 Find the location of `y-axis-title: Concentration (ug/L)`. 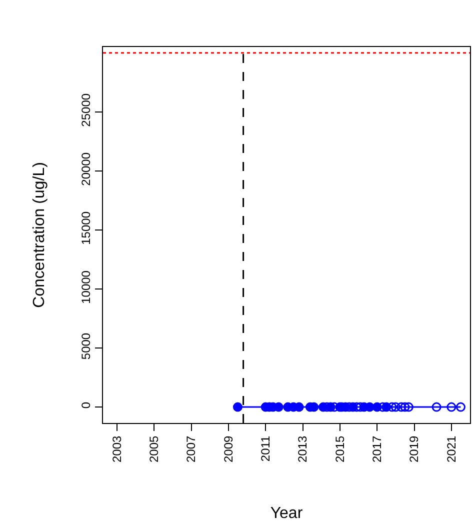

y-axis-title: Concentration (ug/L) is located at coordinates (39, 235).